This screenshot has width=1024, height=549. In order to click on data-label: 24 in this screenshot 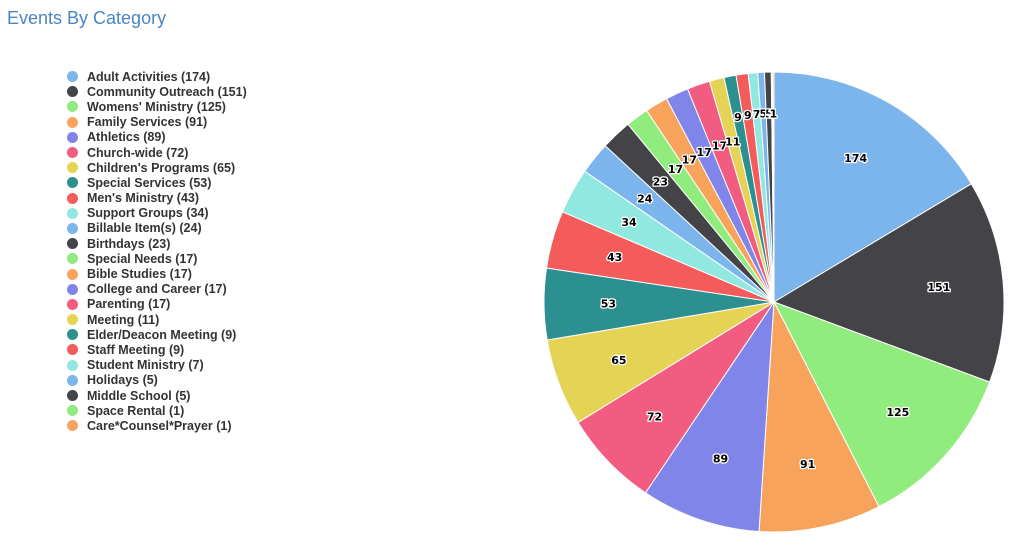, I will do `click(645, 198)`.